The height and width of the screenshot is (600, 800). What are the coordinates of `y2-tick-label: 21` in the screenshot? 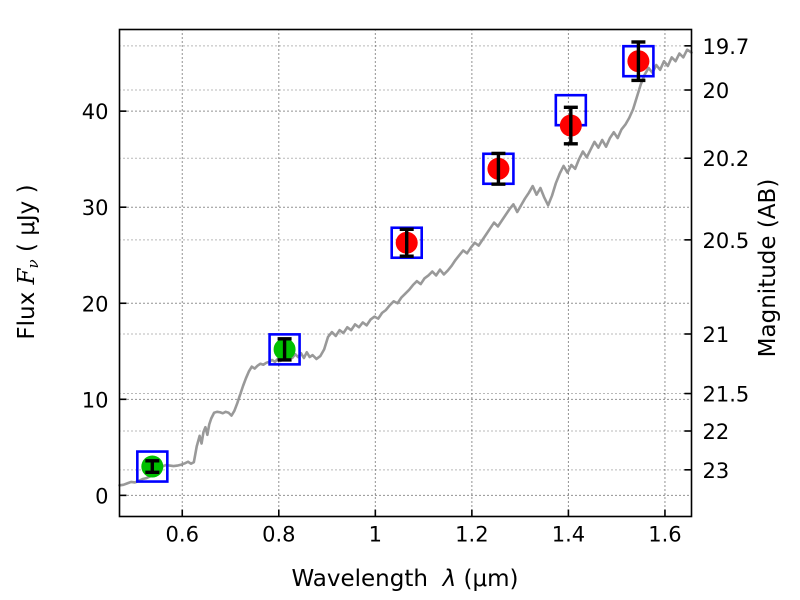 It's located at (716, 335).